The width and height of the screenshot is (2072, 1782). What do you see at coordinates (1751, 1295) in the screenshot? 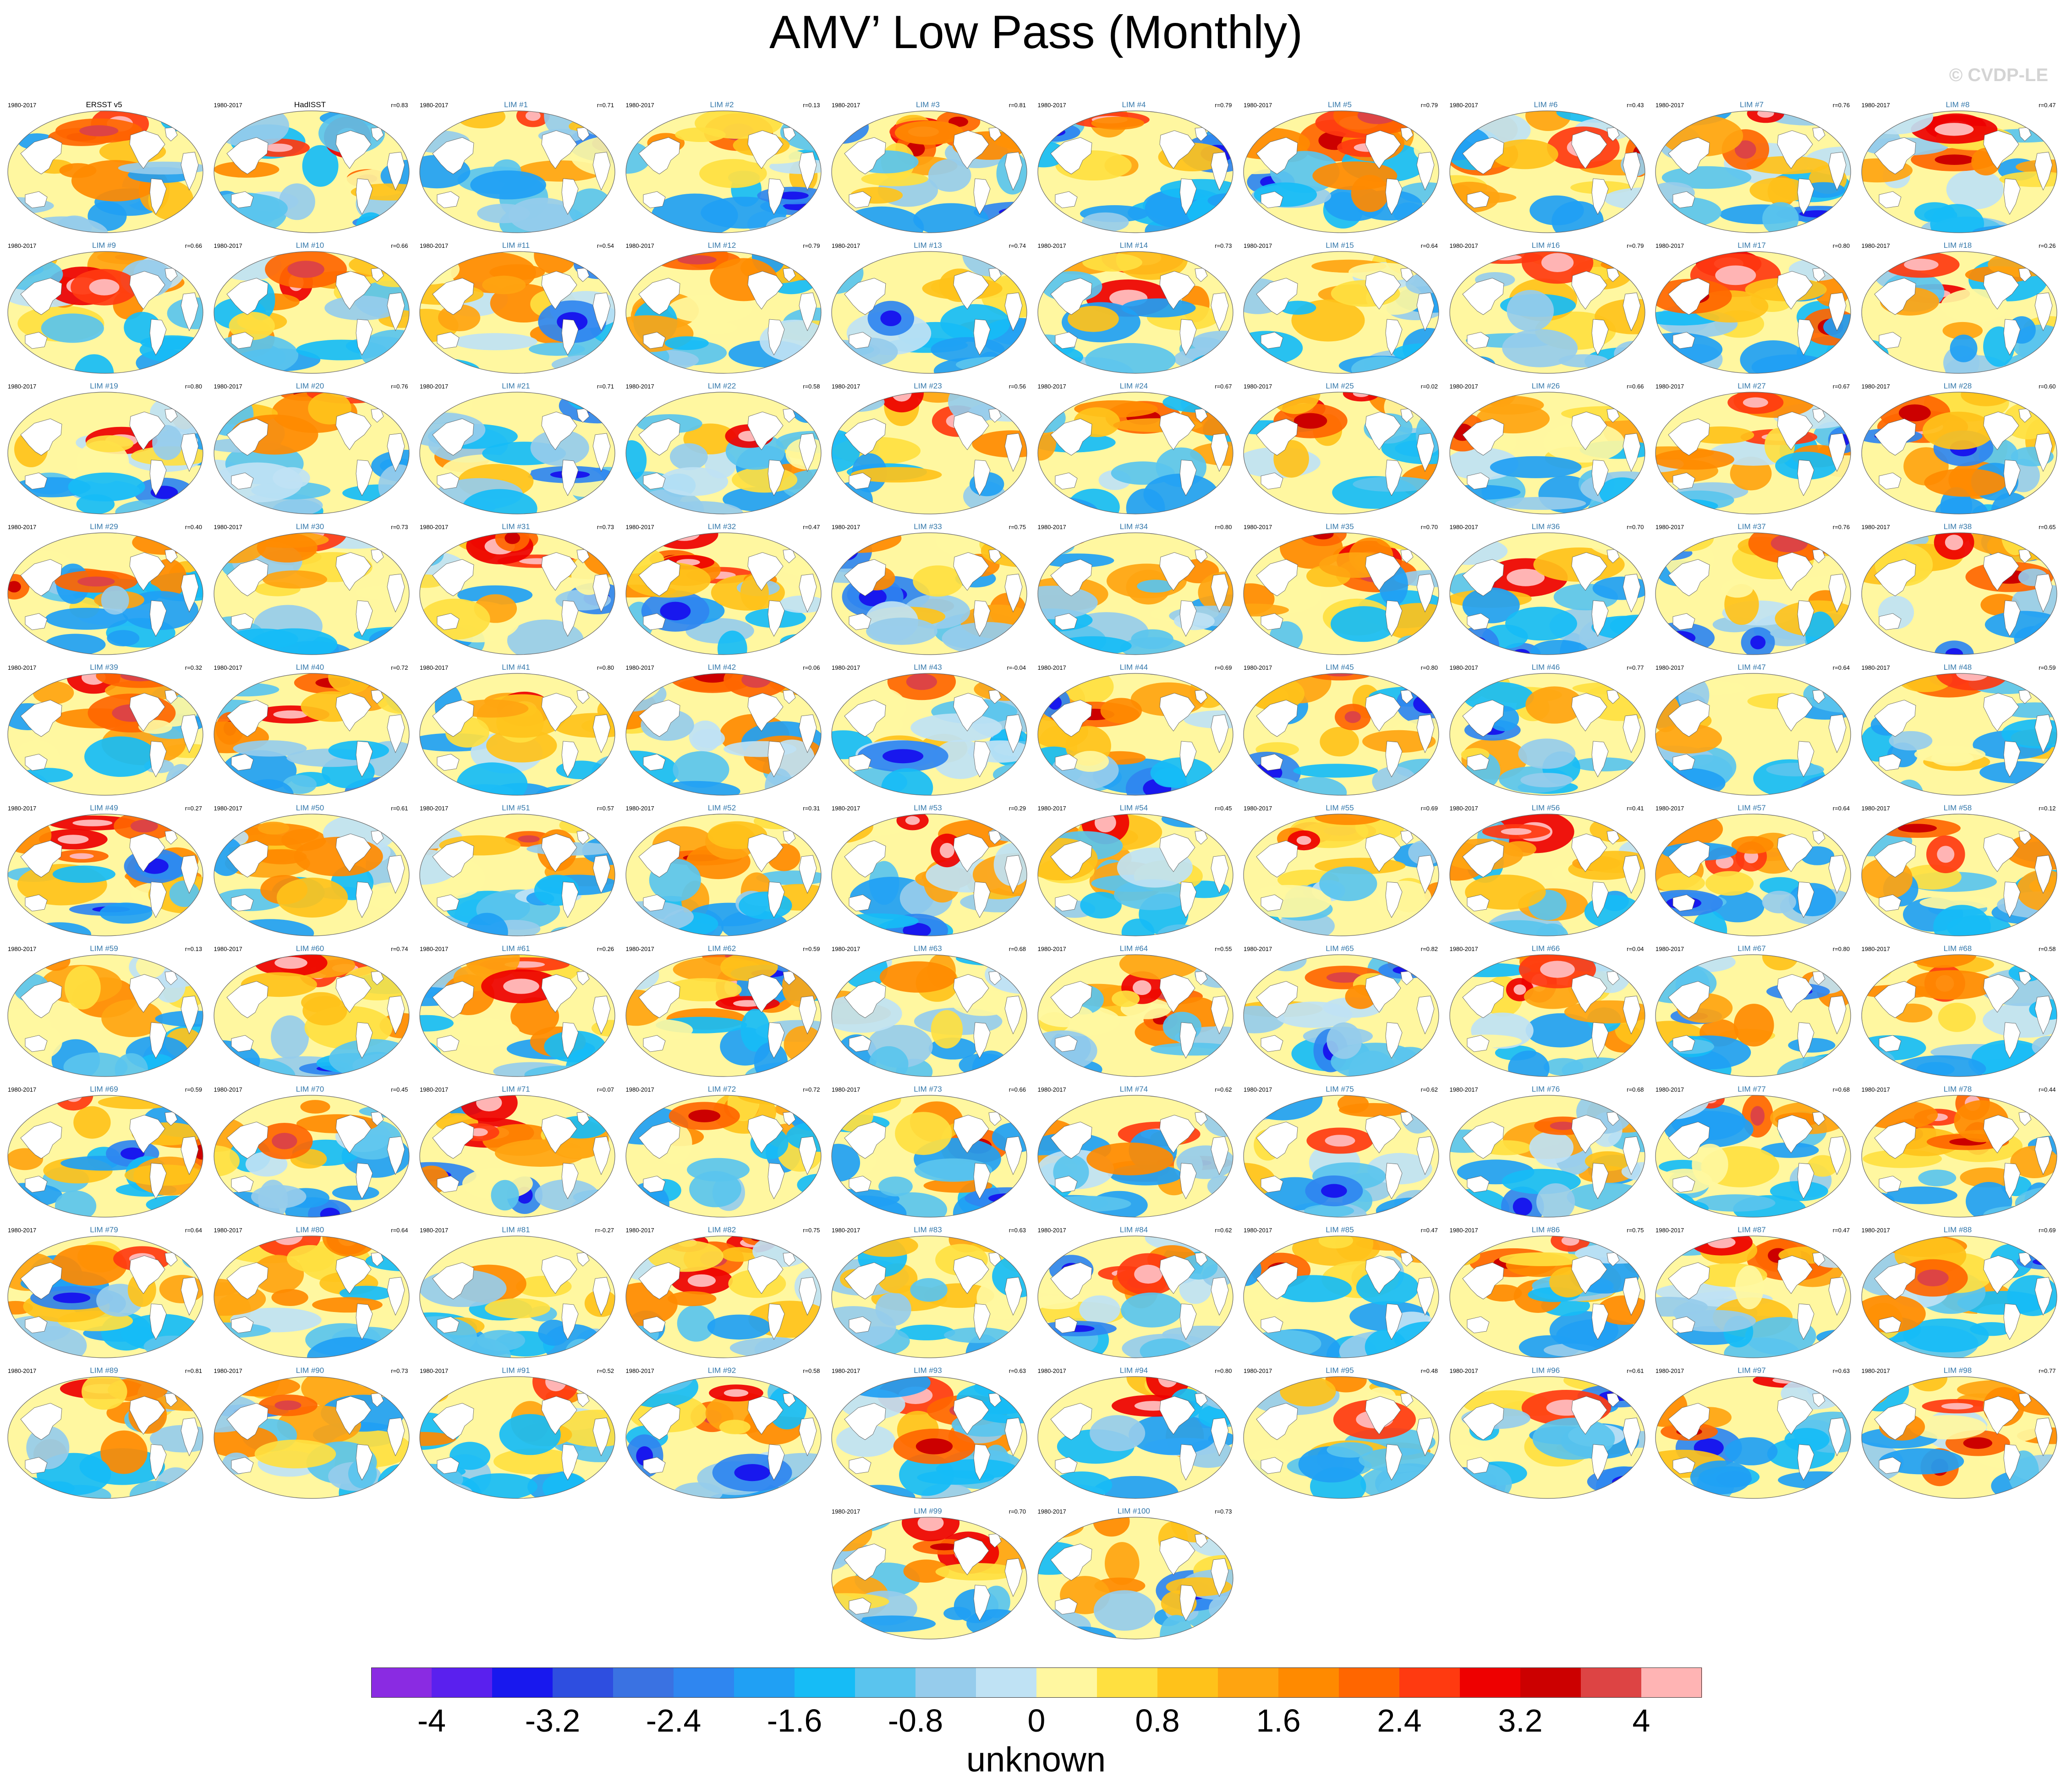
I see `map-panel: 1980-2017 LIM #87 r=0.47` at bounding box center [1751, 1295].